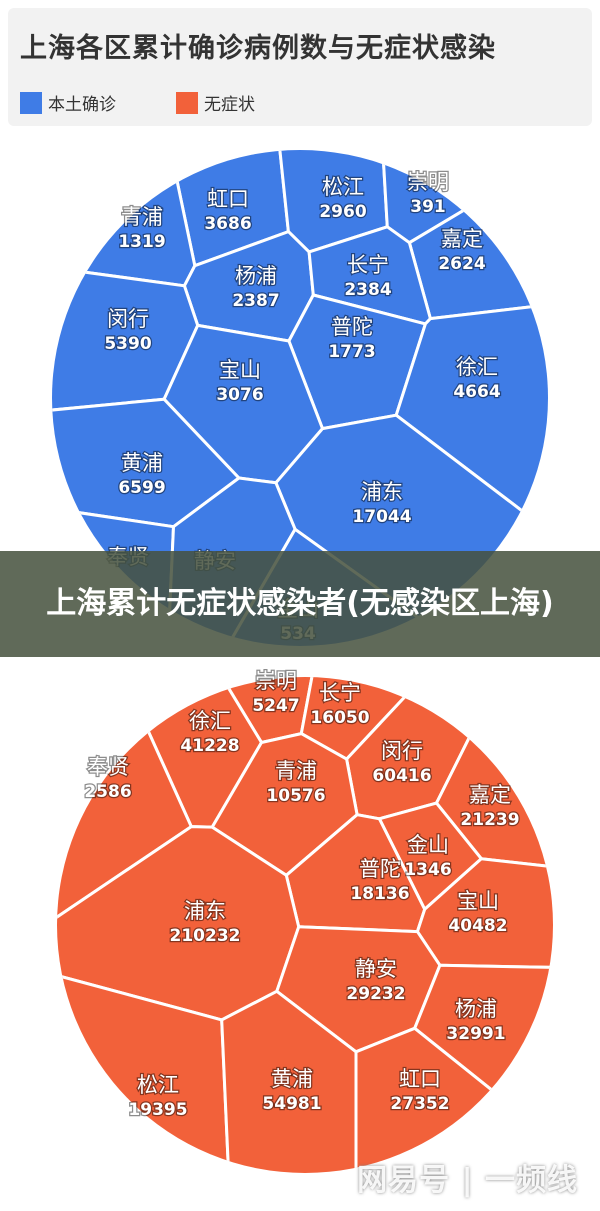  Describe the element at coordinates (275, 706) in the screenshot. I see `cell-value-label: 5247` at that location.